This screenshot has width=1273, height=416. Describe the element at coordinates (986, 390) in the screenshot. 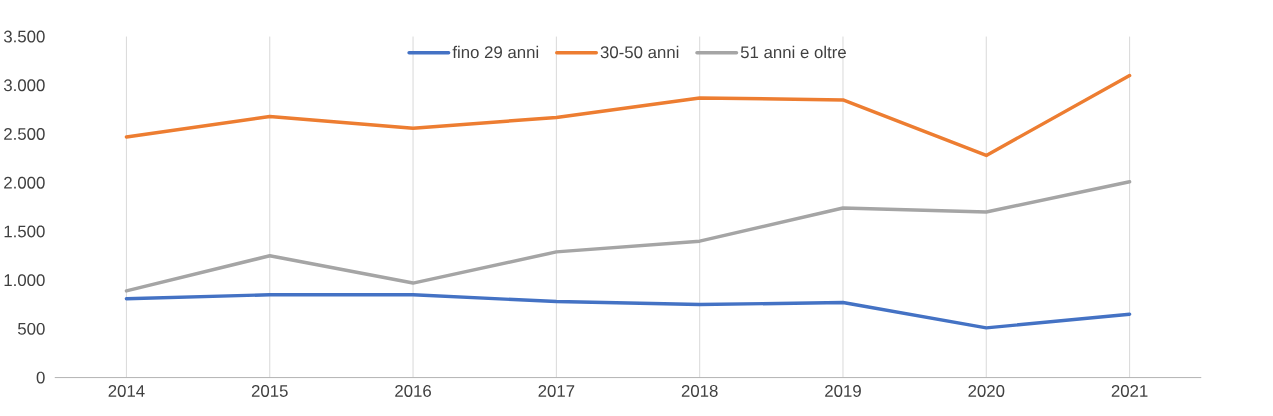

I see `x-tick-label: 2020` at that location.